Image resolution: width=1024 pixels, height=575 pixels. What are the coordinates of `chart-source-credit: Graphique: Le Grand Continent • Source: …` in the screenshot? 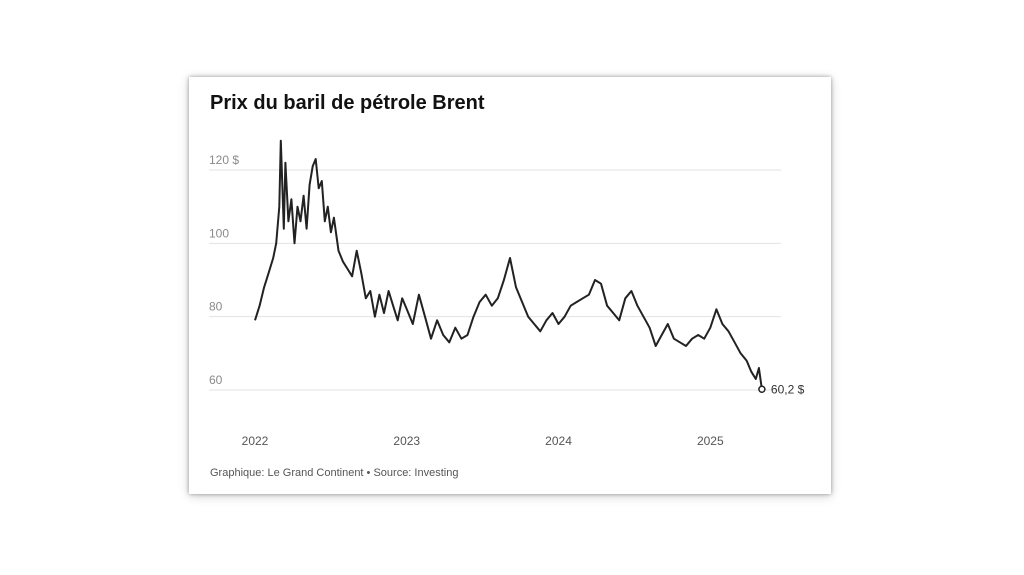 It's located at (334, 473).